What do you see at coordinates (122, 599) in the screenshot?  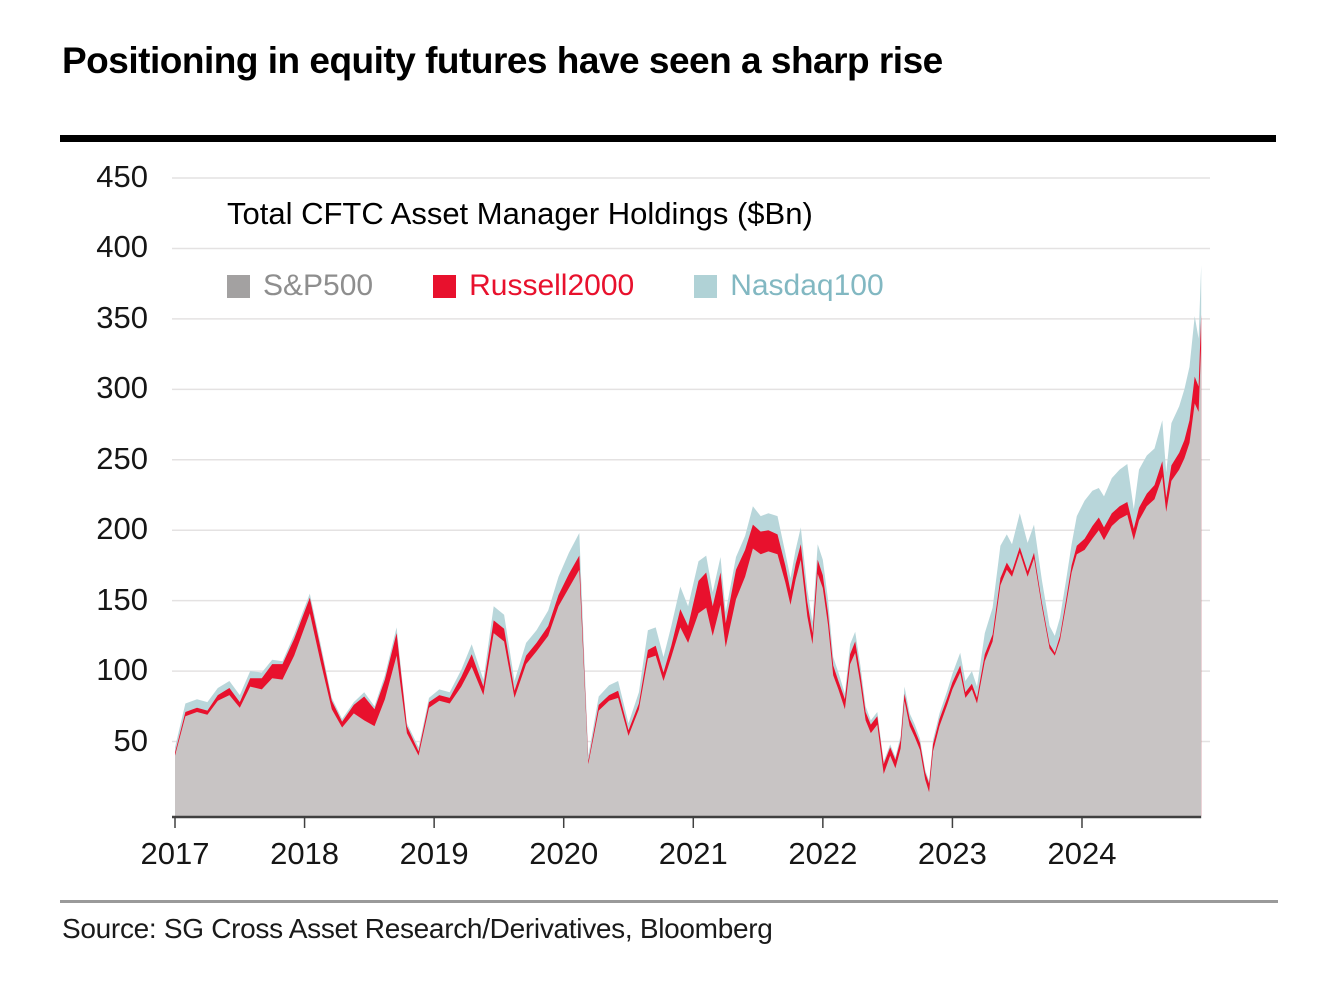 I see `y-tick-label-150: 150` at bounding box center [122, 599].